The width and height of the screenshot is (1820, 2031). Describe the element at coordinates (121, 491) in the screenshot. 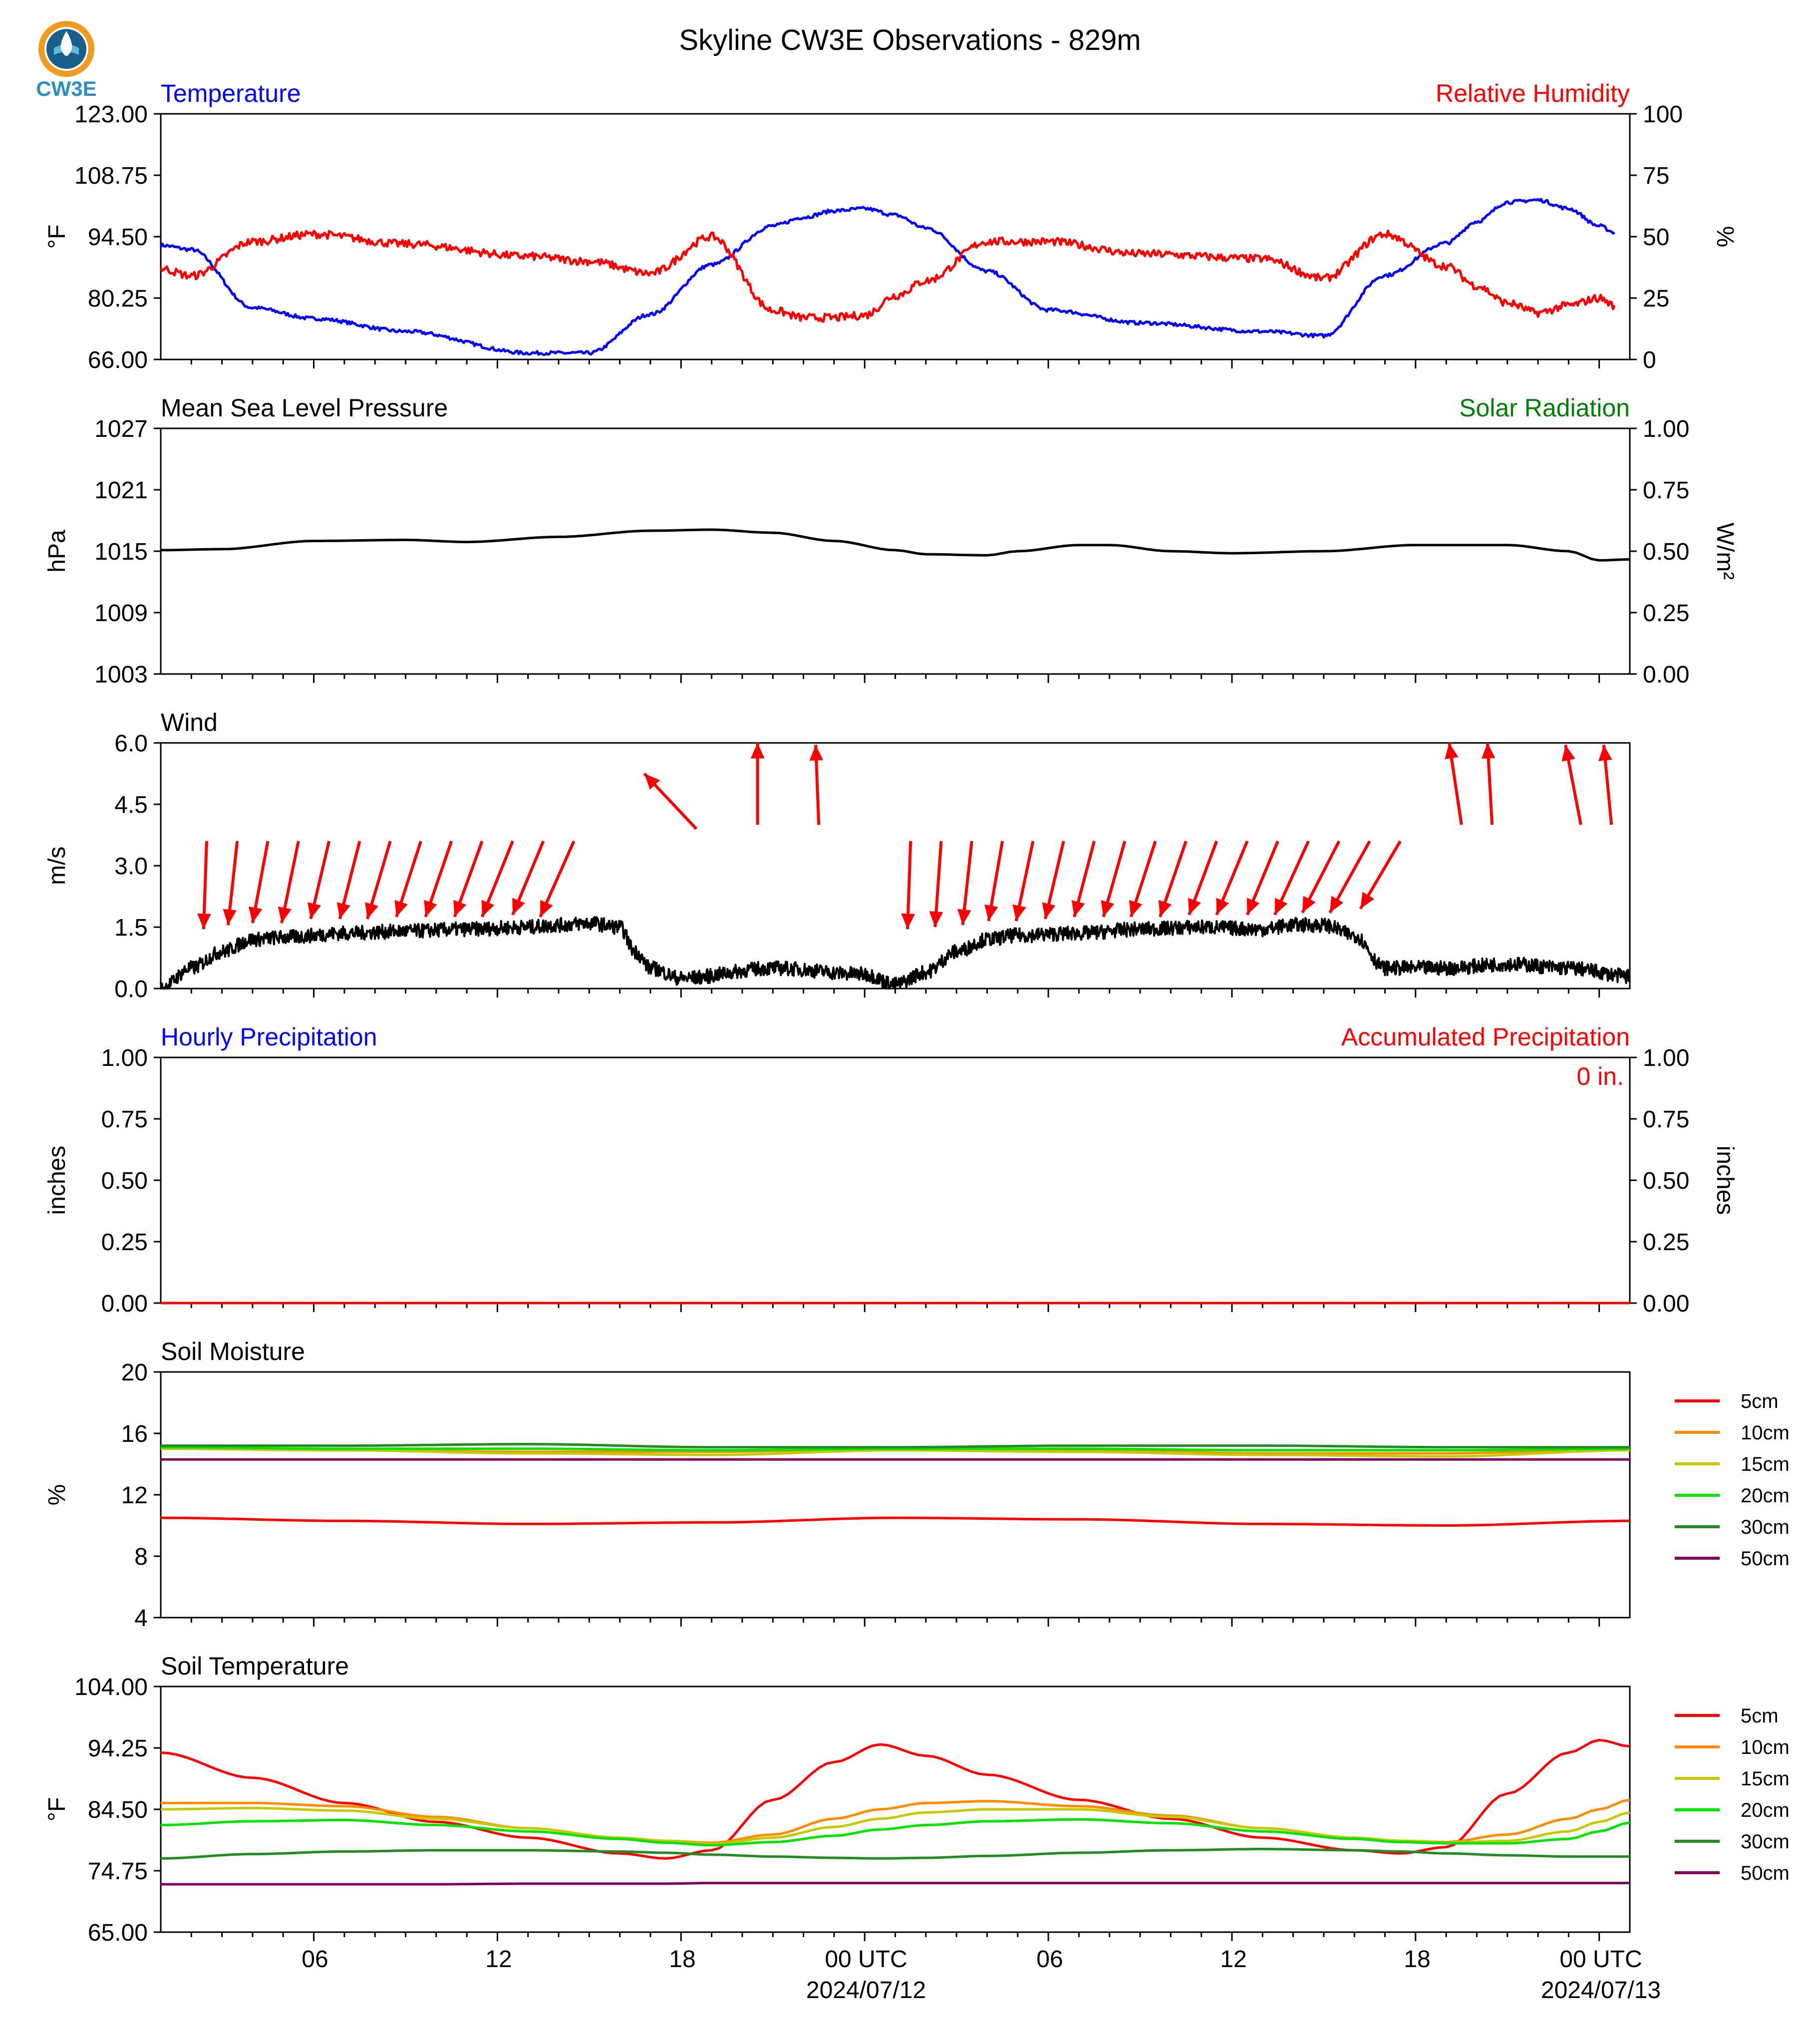

I see `y-tick-label: 1021` at that location.